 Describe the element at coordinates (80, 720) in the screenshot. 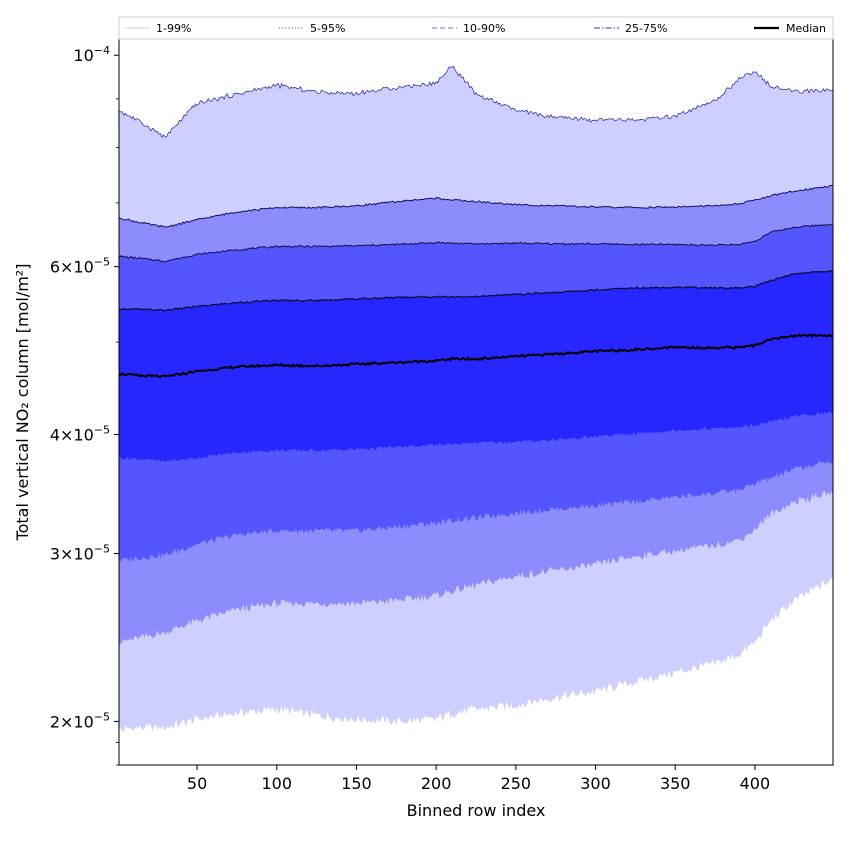

I see `y-tick-label: 2×10⁻⁵` at that location.